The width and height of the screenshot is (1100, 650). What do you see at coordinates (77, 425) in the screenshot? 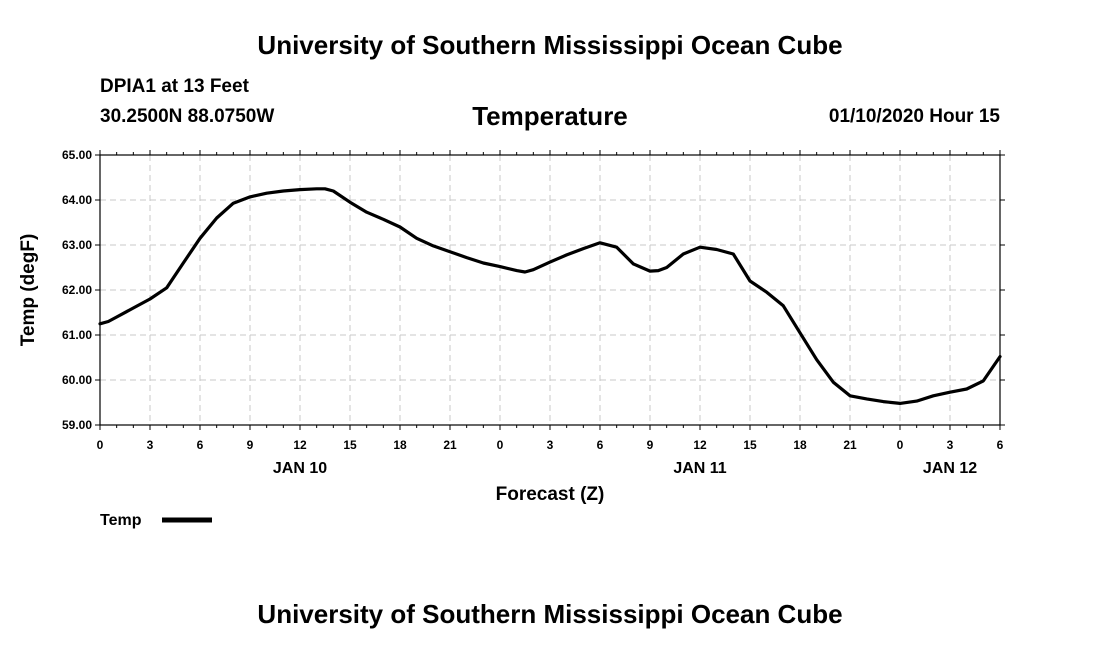
I see `y-tick-label: 59.00` at bounding box center [77, 425].